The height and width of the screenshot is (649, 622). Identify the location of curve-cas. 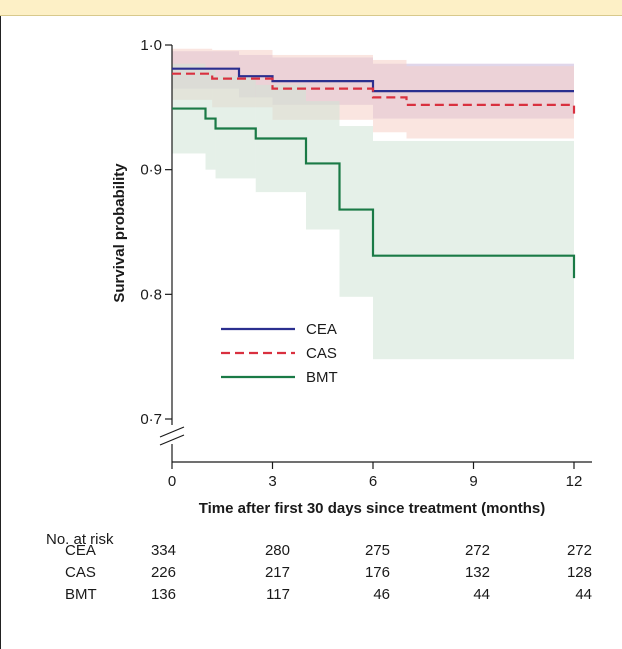
(374, 93).